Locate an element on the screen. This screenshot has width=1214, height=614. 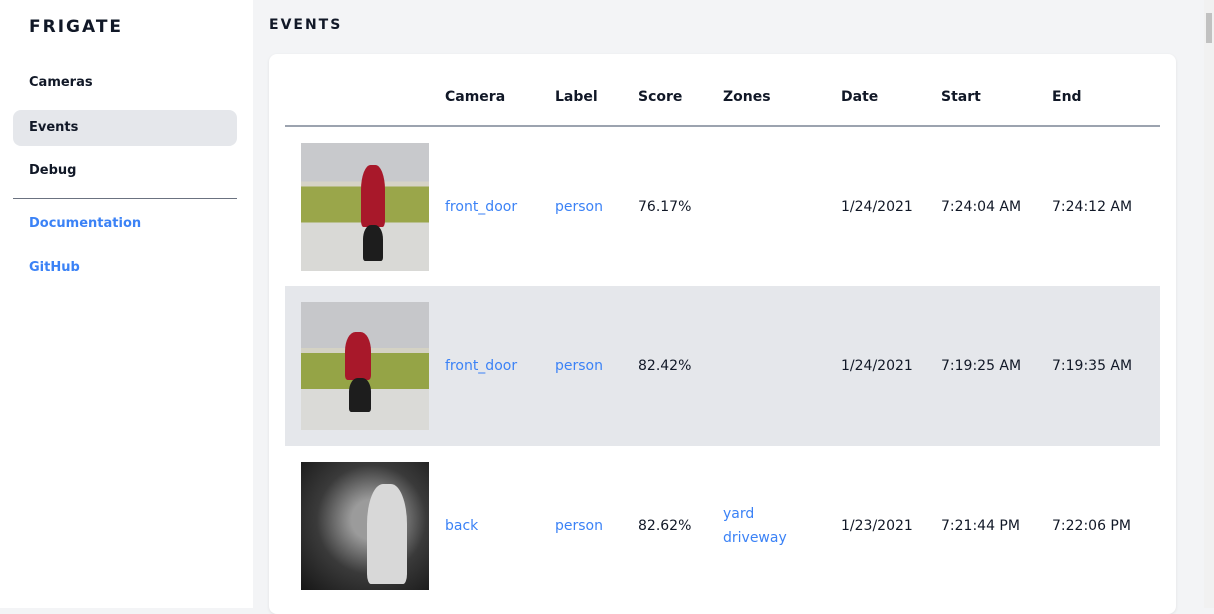
documentation-link: Documentation is located at coordinates (85, 223).